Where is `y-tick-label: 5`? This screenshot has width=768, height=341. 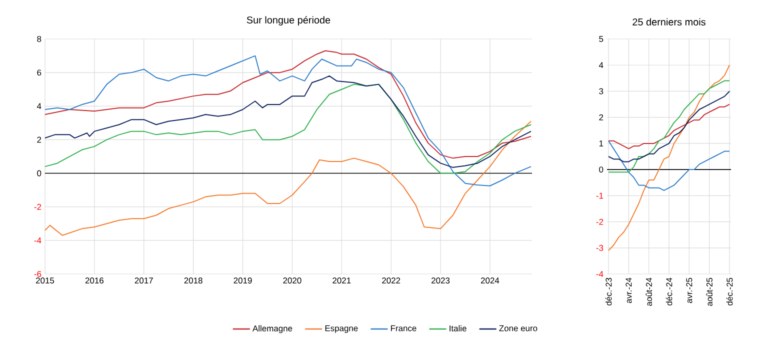
y-tick-label: 5 is located at coordinates (601, 39).